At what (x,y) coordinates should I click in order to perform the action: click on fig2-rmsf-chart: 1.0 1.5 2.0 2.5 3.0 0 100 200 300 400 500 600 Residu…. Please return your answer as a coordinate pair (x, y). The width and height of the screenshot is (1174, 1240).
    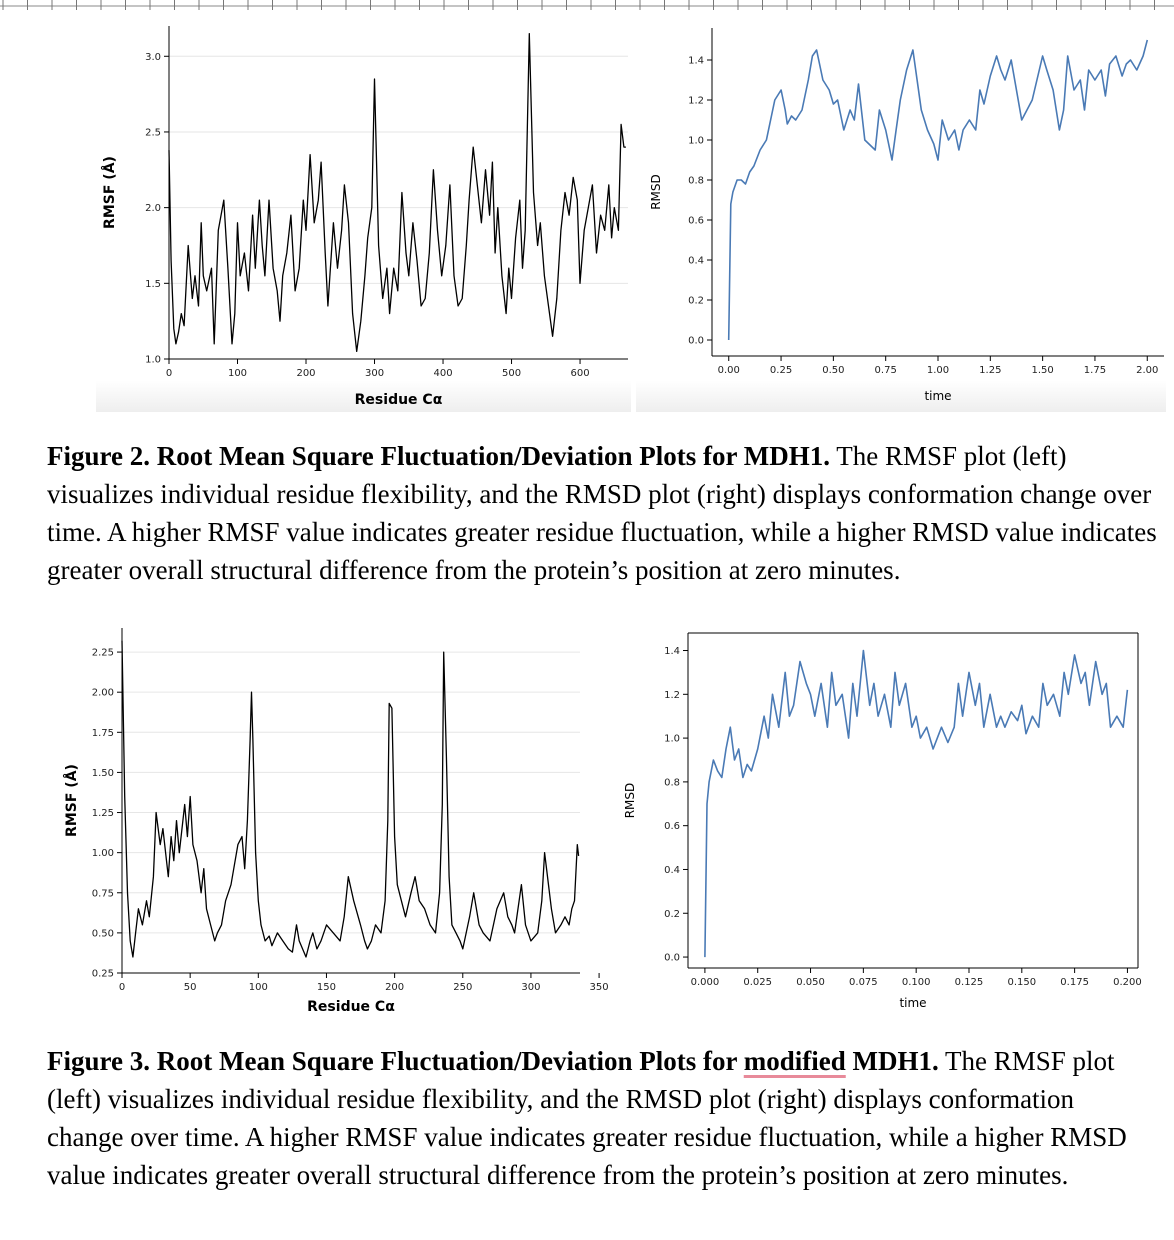
    Looking at the image, I should click on (363, 214).